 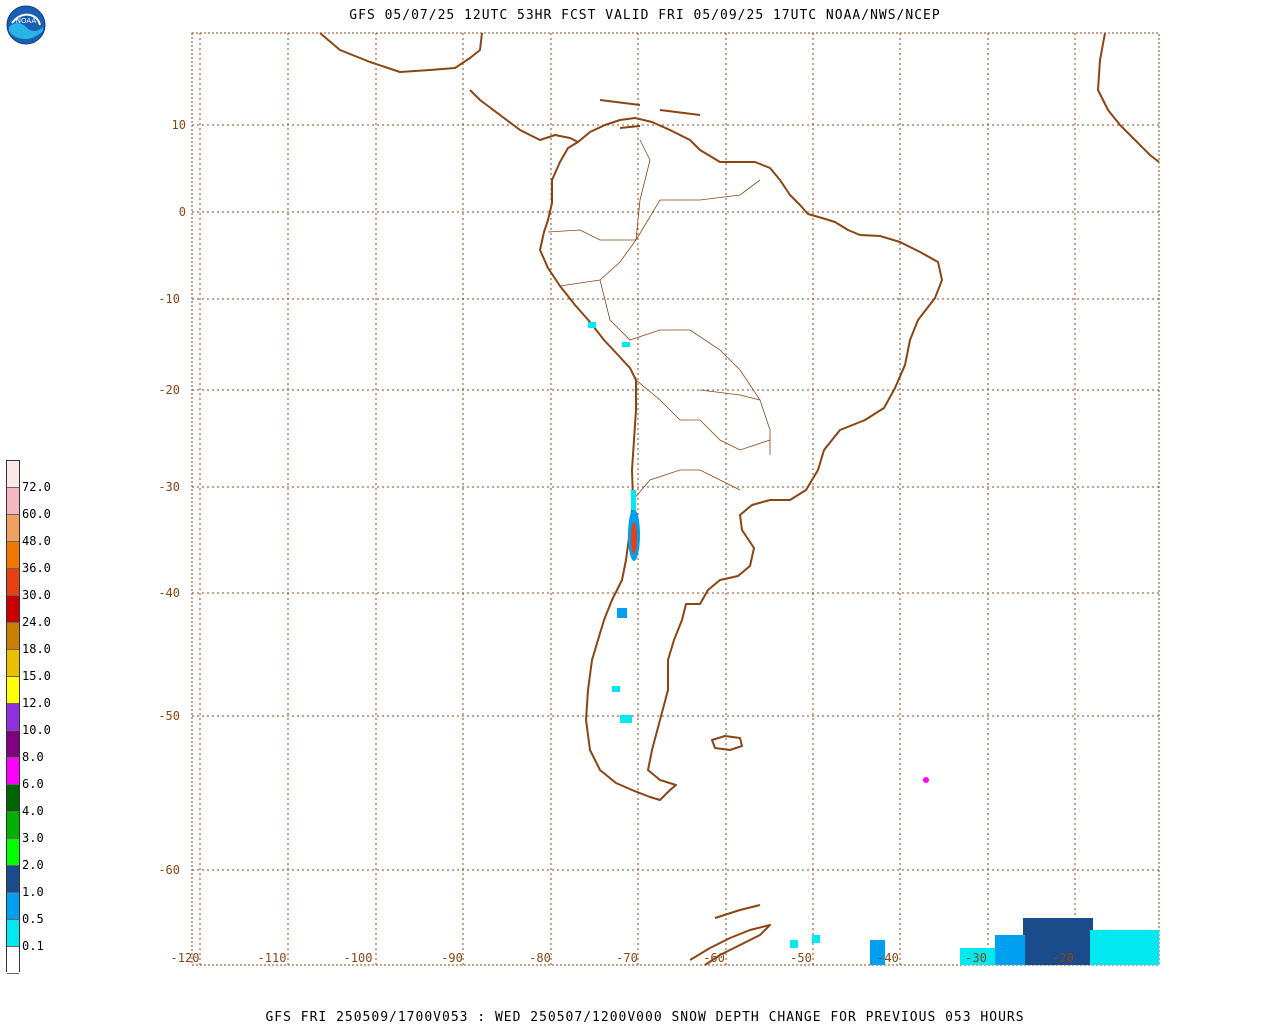 What do you see at coordinates (36, 703) in the screenshot?
I see `legend-label: 12.0` at bounding box center [36, 703].